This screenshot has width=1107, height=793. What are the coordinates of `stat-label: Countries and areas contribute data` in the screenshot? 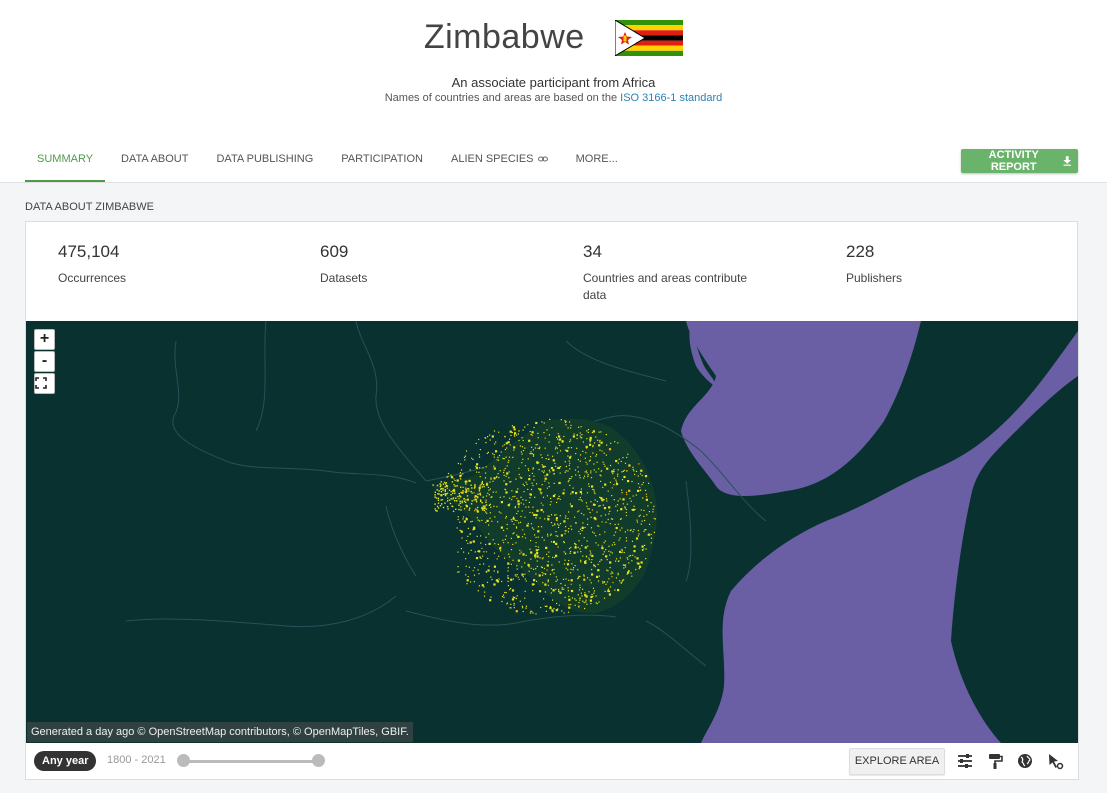 It's located at (665, 286).